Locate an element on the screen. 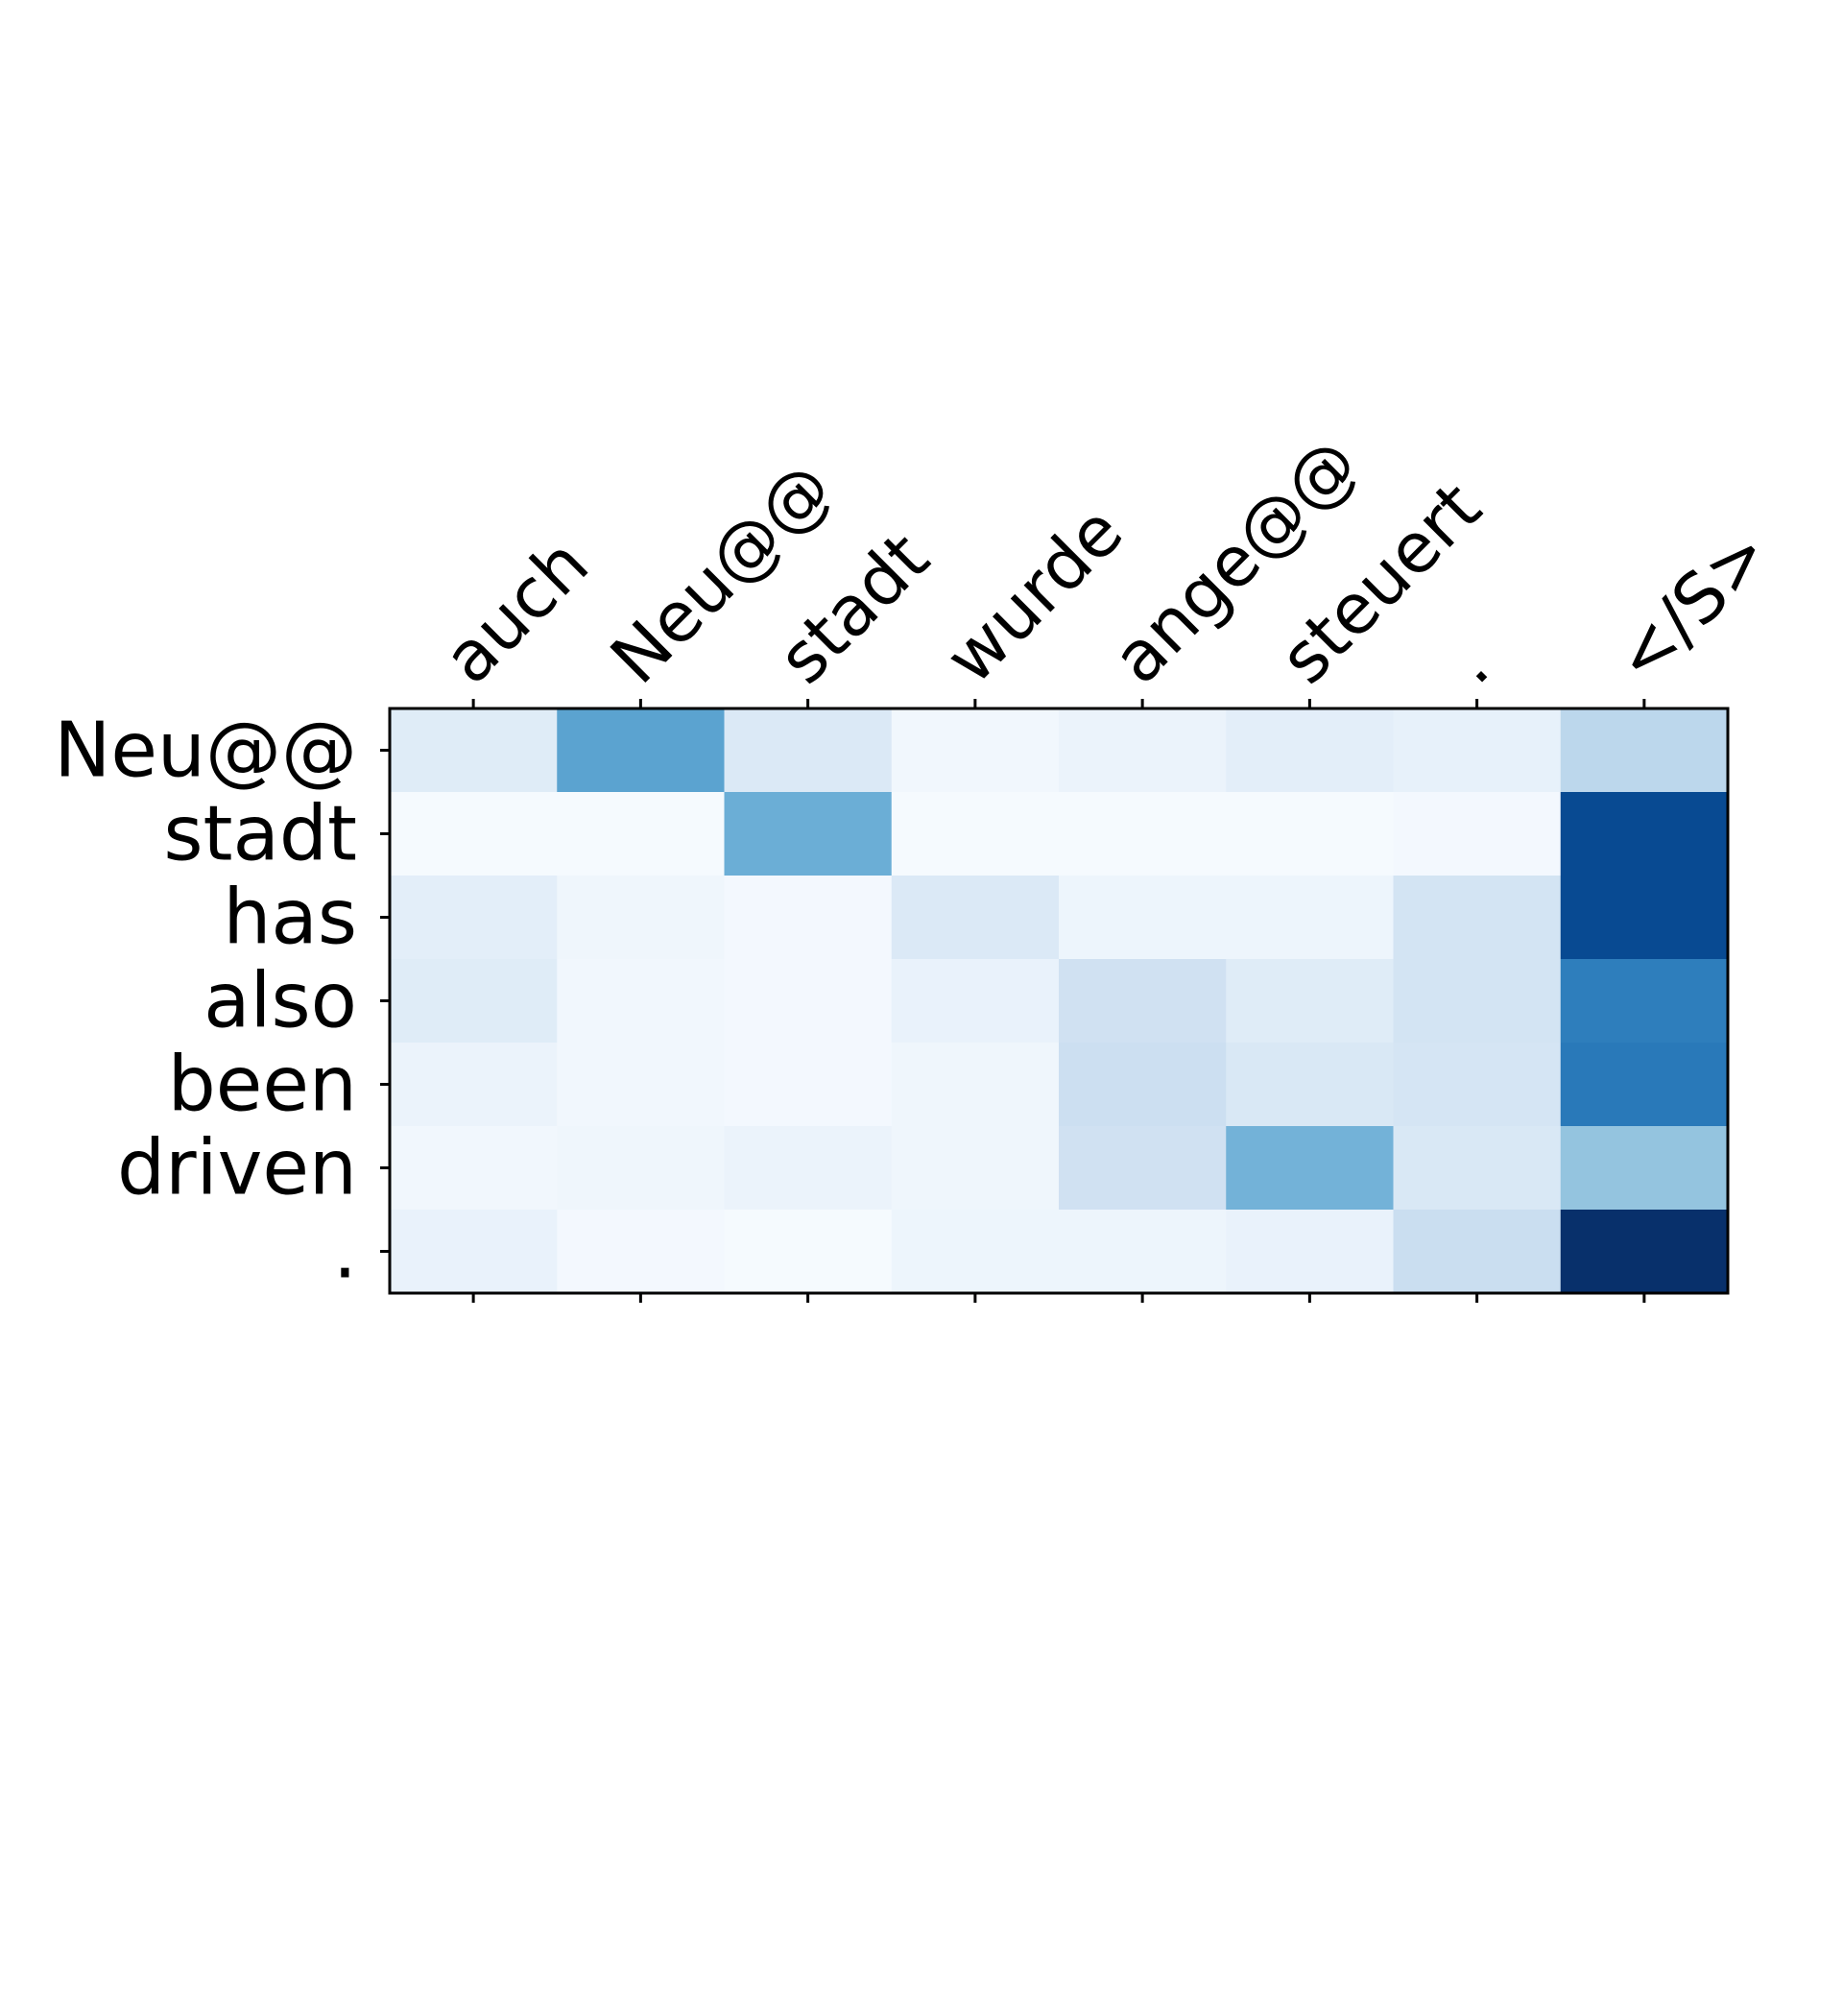 This screenshot has width=1843, height=2016. x-ticks-top is located at coordinates (1058, 703).